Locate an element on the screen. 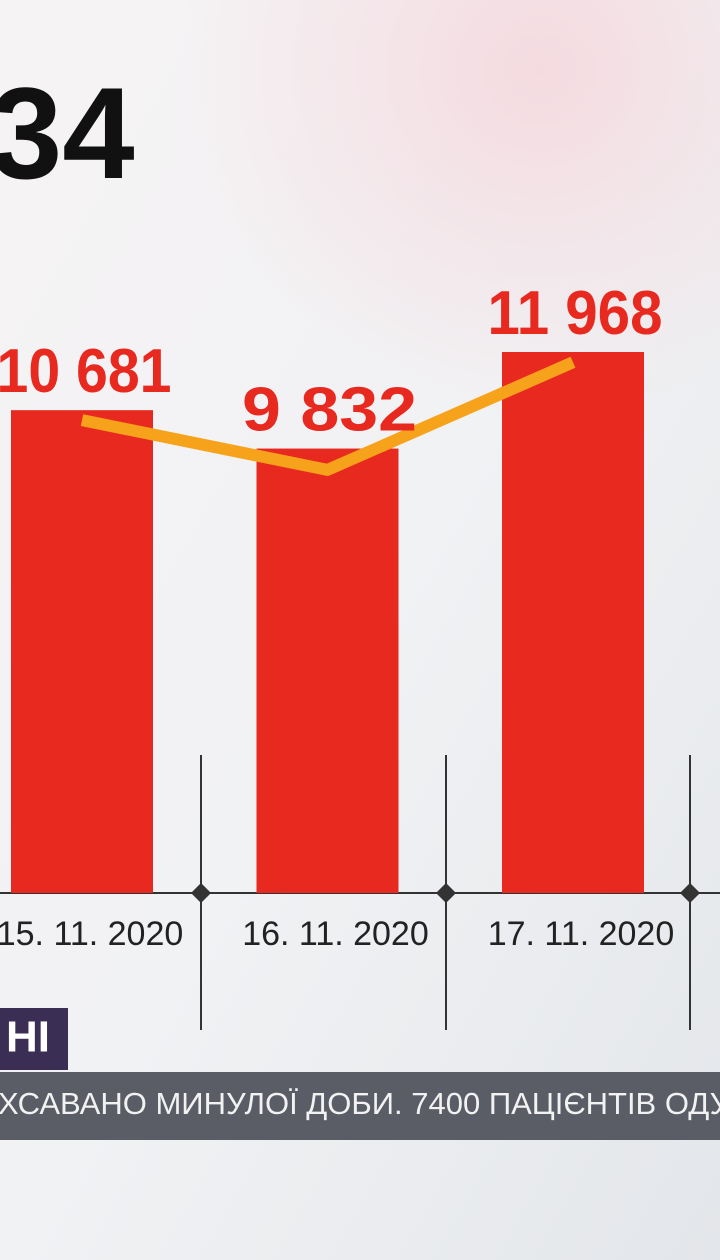 This screenshot has height=1260, width=720. value-label: 9 832 is located at coordinates (329, 410).